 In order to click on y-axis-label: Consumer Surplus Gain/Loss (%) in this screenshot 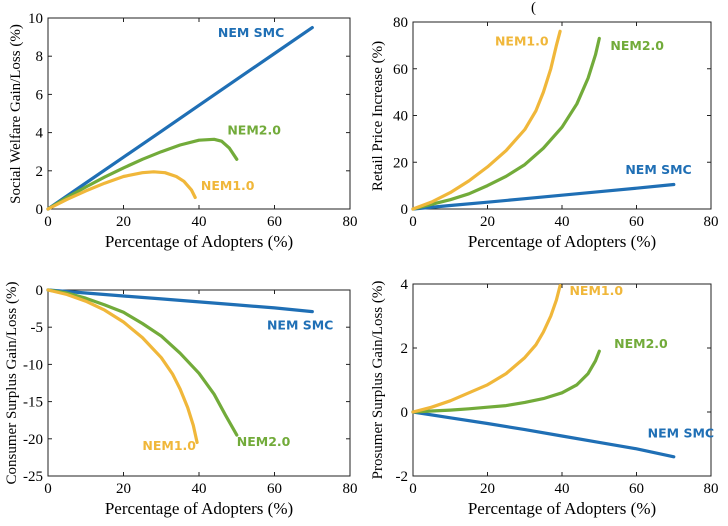, I will do `click(12, 383)`.